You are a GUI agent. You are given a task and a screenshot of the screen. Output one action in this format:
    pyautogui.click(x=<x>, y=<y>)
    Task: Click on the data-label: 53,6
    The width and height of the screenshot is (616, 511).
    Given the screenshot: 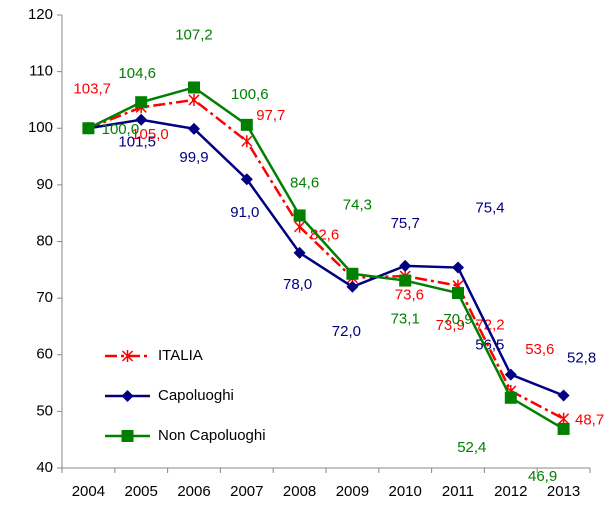 What is the action you would take?
    pyautogui.click(x=539, y=349)
    